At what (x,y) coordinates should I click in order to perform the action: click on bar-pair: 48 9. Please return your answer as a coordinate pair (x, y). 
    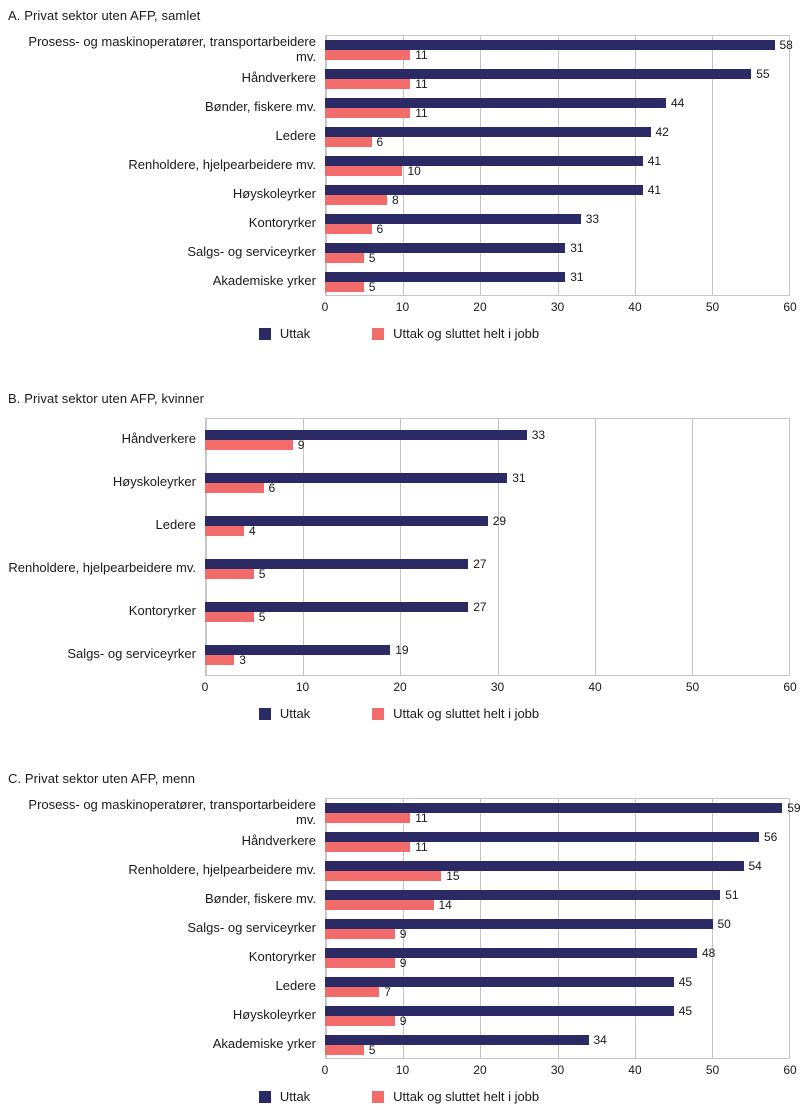
    Looking at the image, I should click on (557, 958).